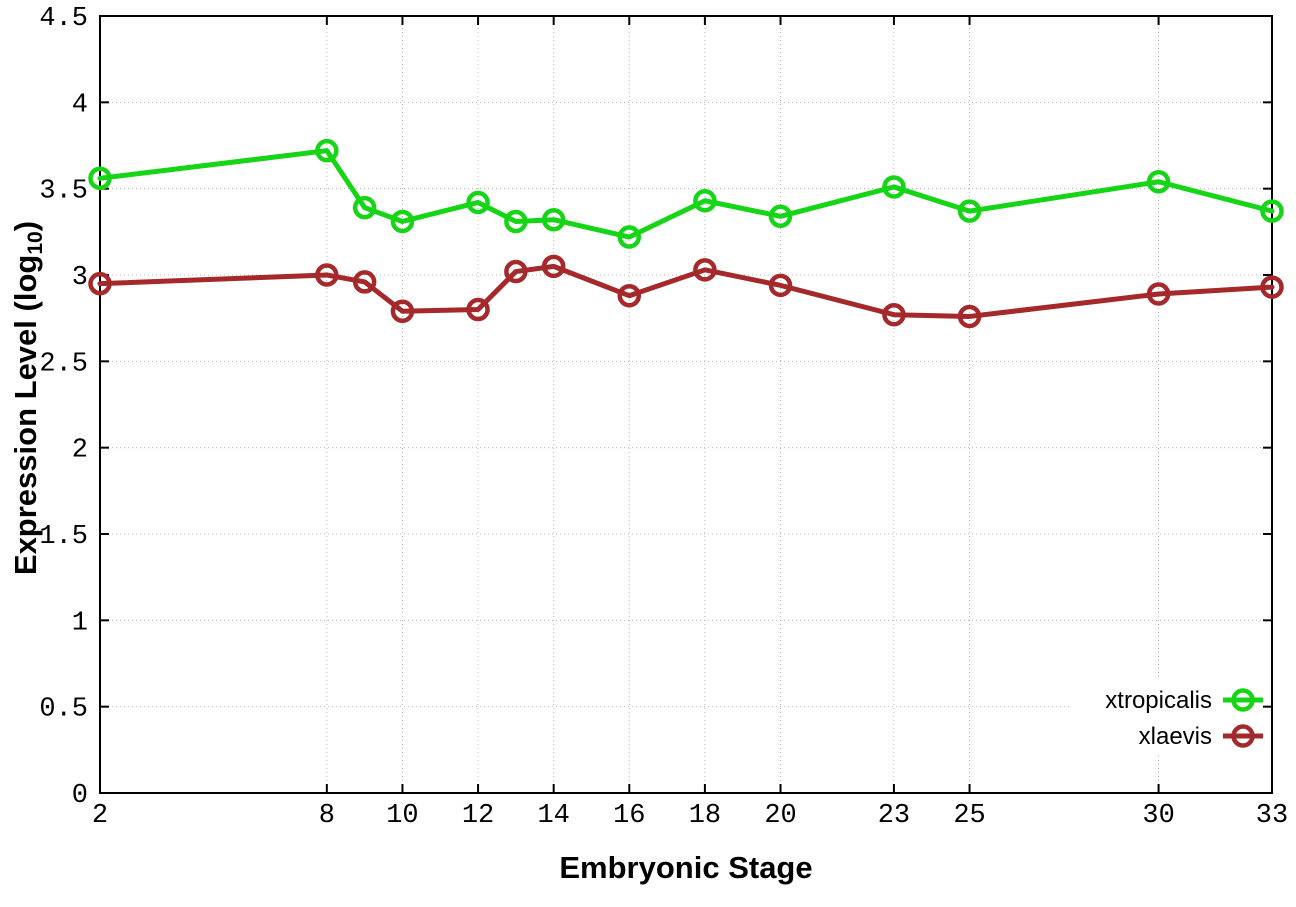 The width and height of the screenshot is (1296, 907). What do you see at coordinates (63, 537) in the screenshot?
I see `y-tick-label: 1.5` at bounding box center [63, 537].